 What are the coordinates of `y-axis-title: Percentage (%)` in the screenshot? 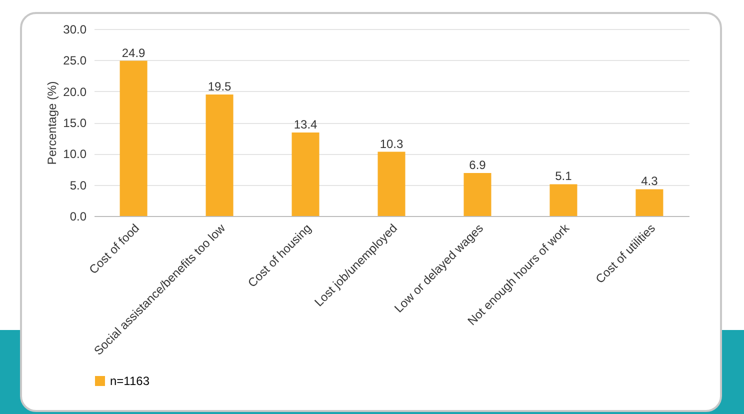 It's located at (52, 123).